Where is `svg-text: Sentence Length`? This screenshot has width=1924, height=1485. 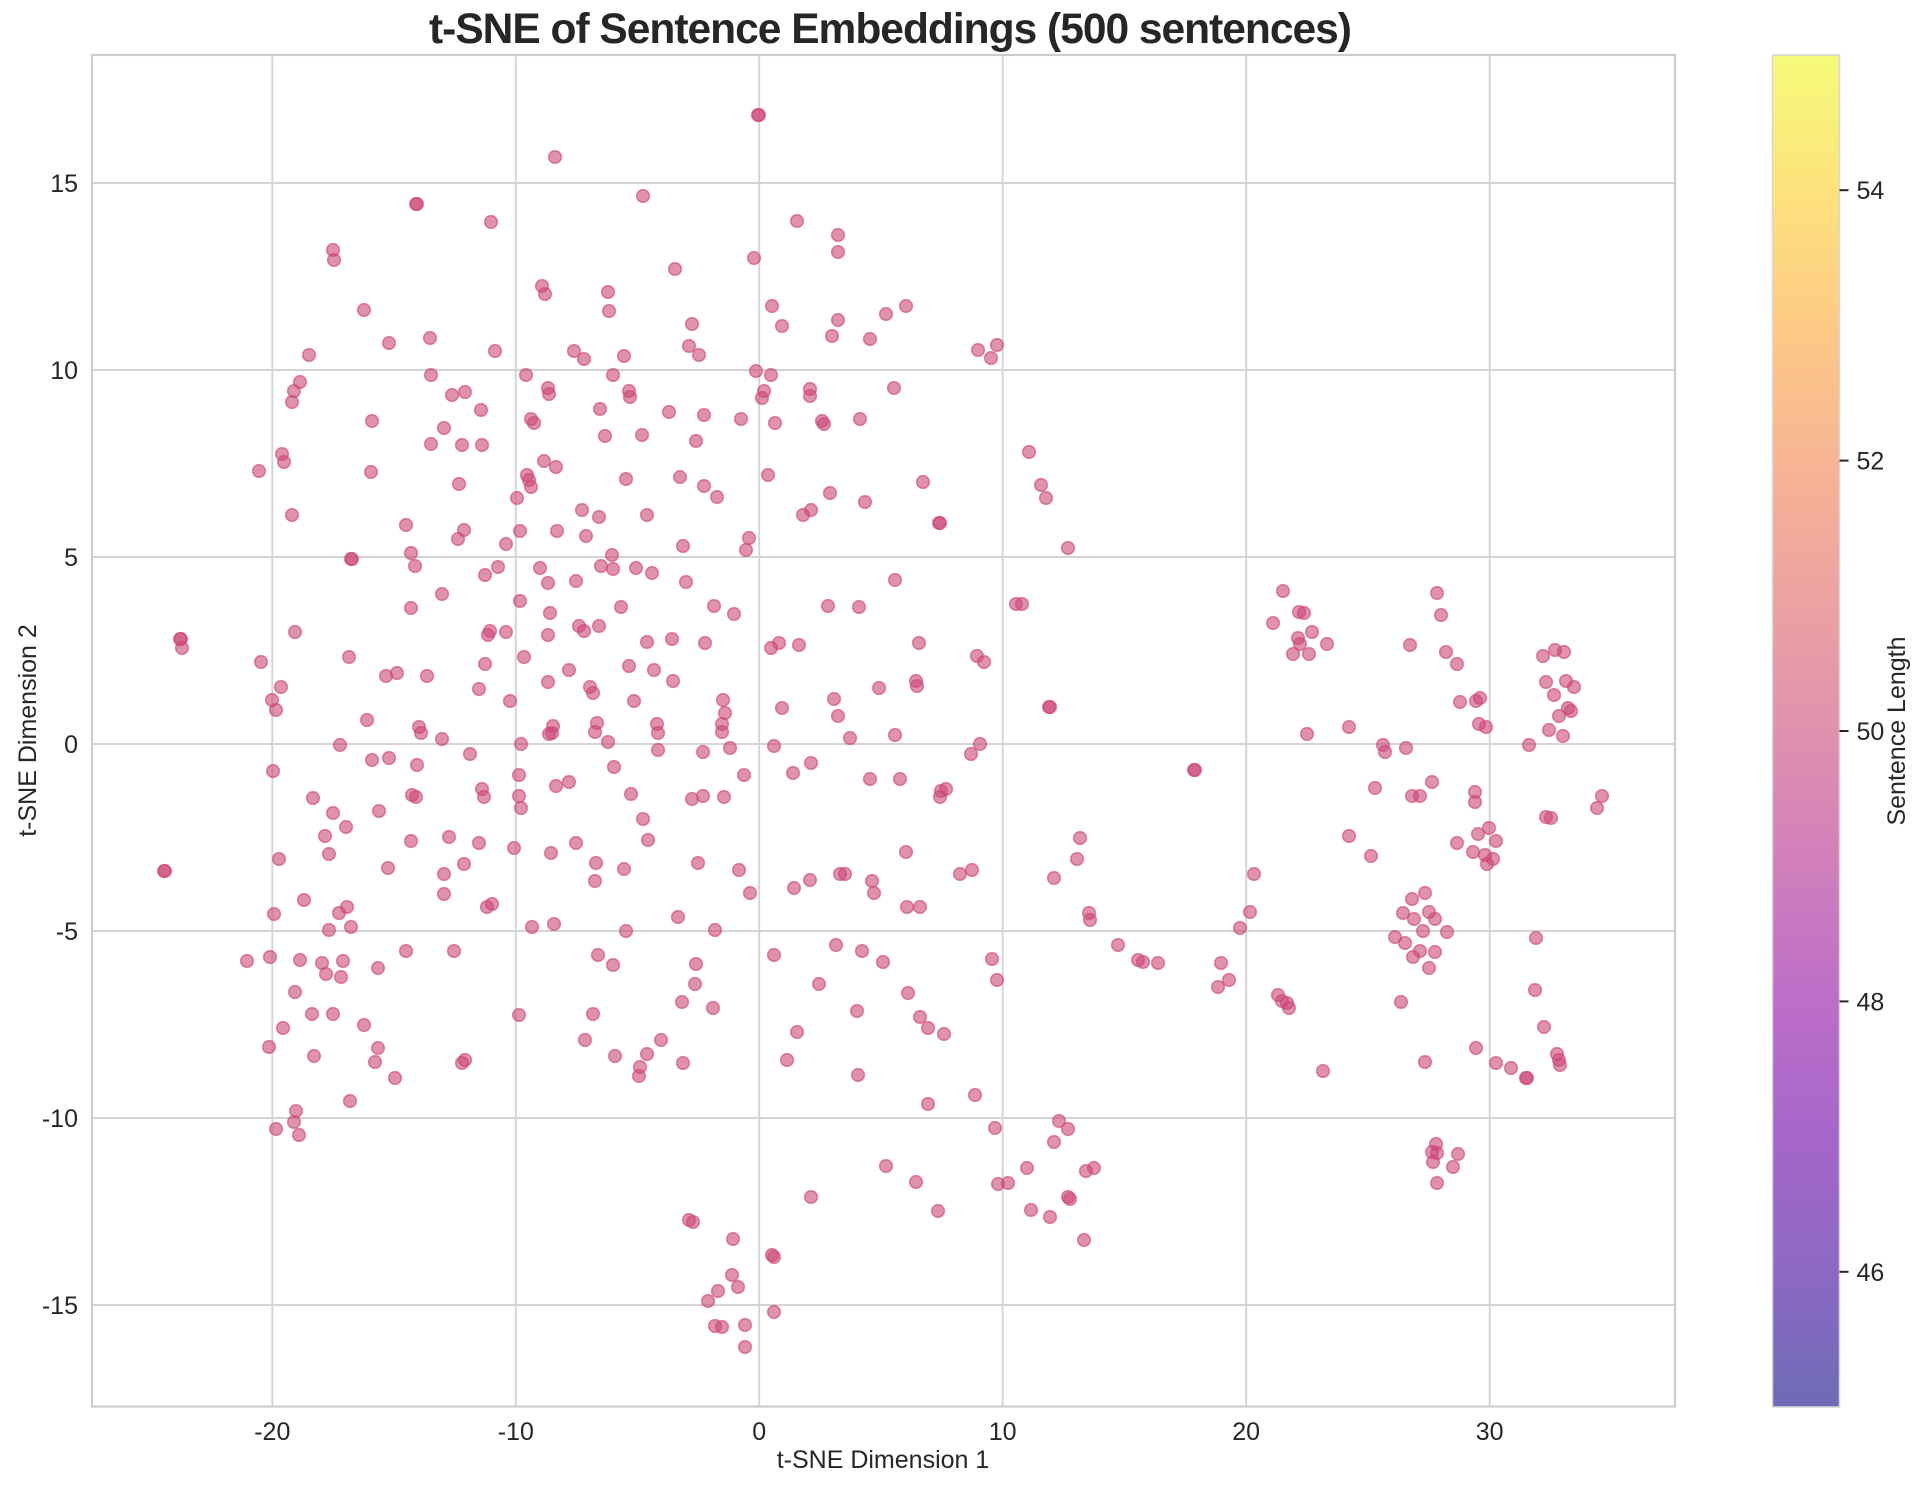
svg-text: Sentence Length is located at coordinates (1897, 730).